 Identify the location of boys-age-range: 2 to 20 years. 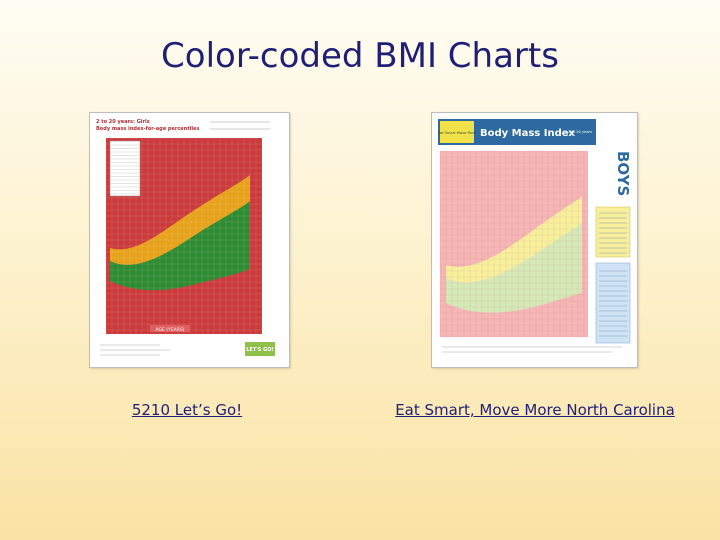
(580, 132).